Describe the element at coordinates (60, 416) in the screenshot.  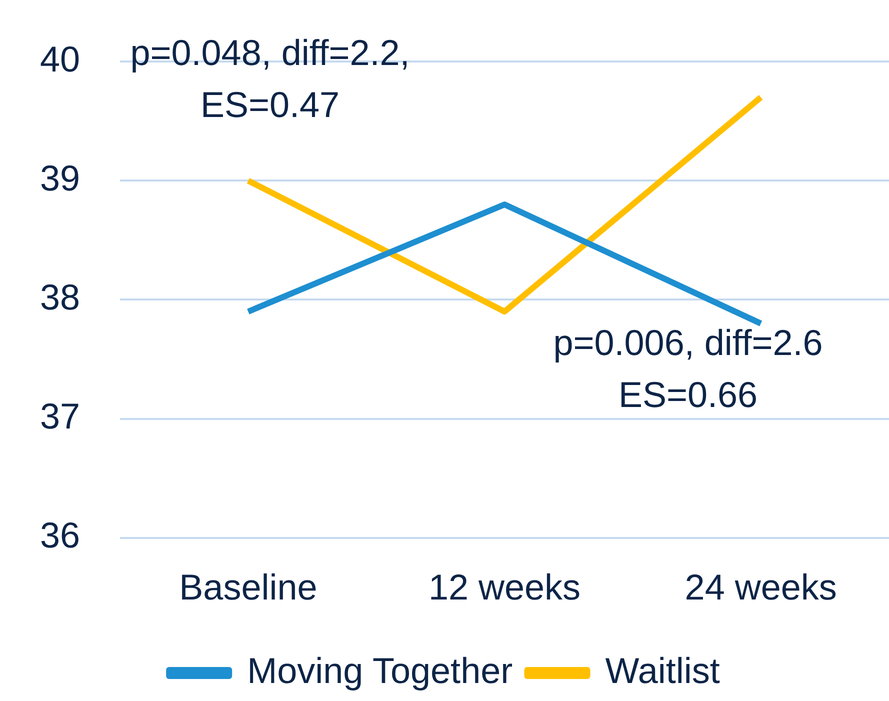
I see `y-tick-label: 37` at that location.